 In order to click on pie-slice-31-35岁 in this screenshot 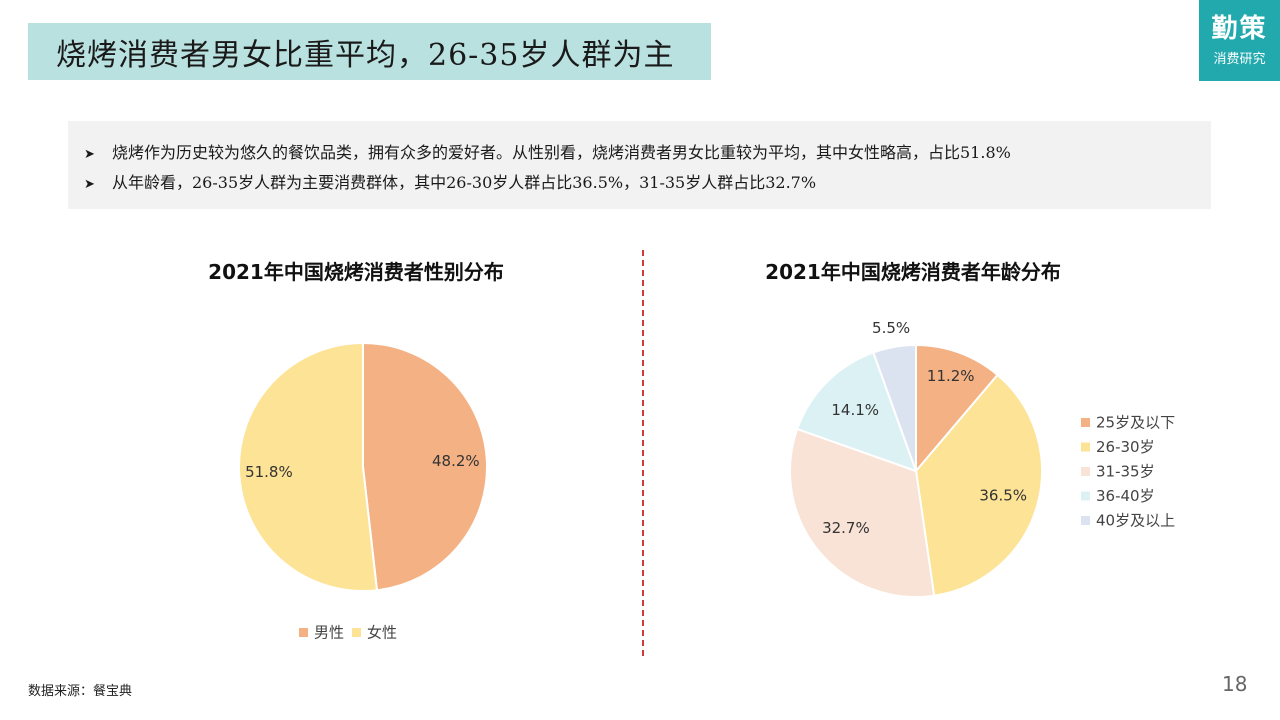, I will do `click(862, 512)`.